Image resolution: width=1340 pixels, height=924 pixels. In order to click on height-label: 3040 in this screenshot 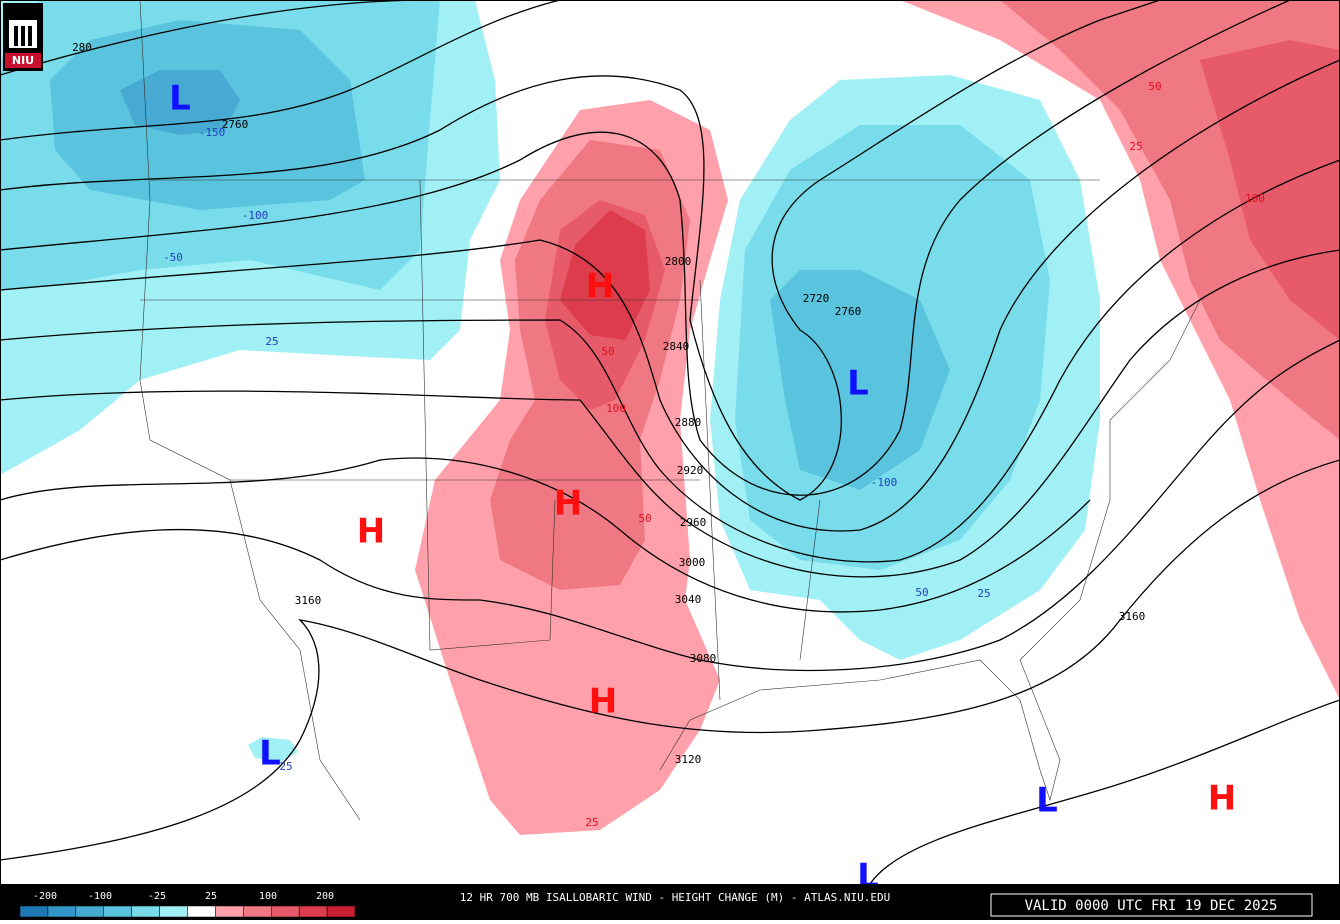, I will do `click(688, 599)`.